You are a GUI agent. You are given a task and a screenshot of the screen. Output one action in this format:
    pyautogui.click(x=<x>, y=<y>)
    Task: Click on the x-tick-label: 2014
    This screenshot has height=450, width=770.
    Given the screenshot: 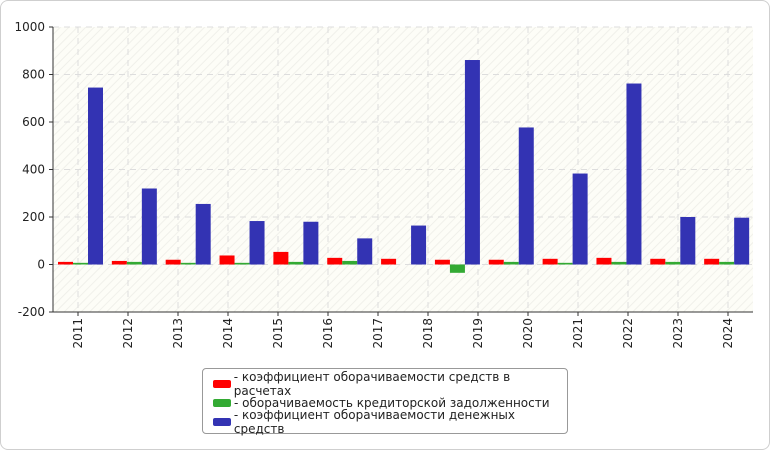 What is the action you would take?
    pyautogui.click(x=228, y=333)
    